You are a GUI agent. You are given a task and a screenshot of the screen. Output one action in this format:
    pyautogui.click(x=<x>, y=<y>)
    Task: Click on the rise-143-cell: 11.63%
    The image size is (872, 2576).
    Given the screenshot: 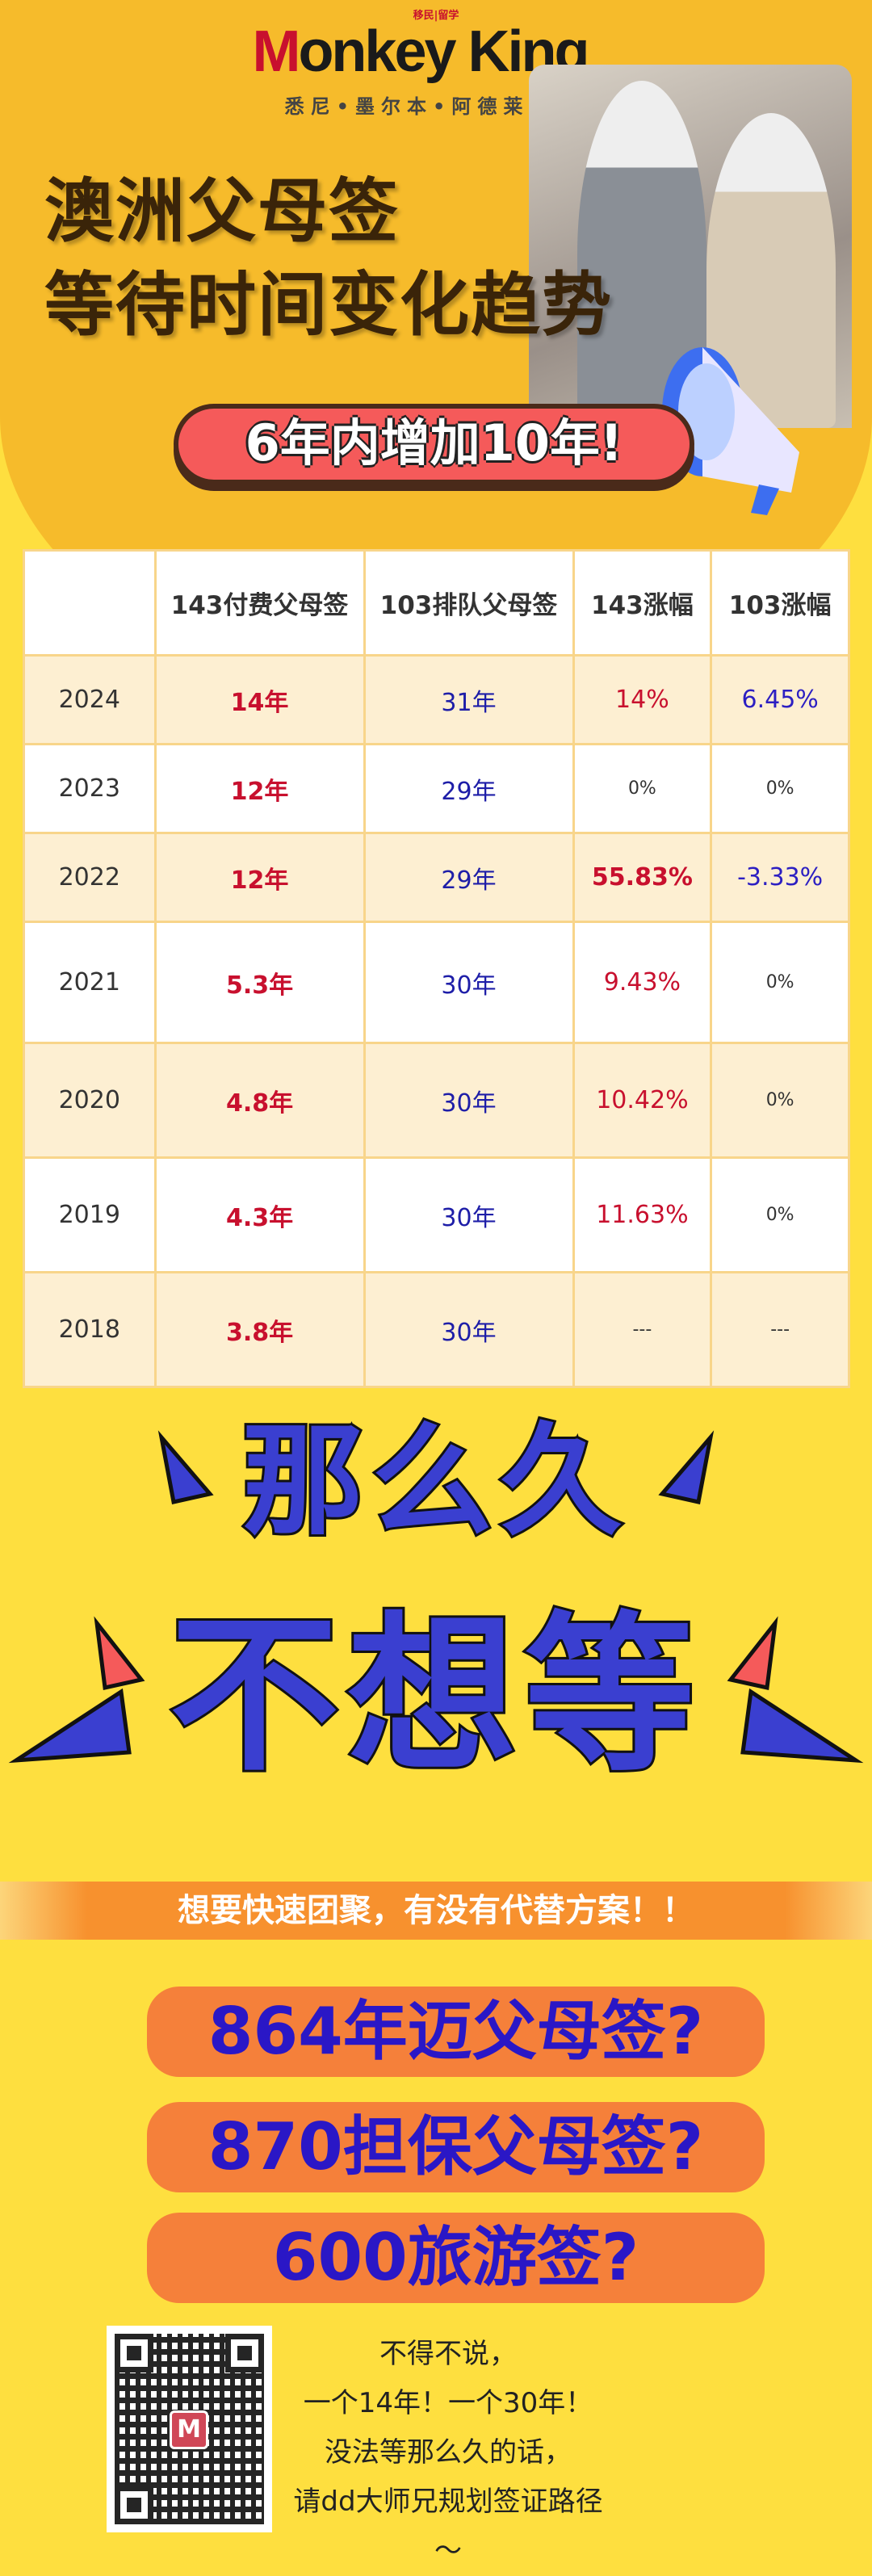 What is the action you would take?
    pyautogui.click(x=642, y=1214)
    